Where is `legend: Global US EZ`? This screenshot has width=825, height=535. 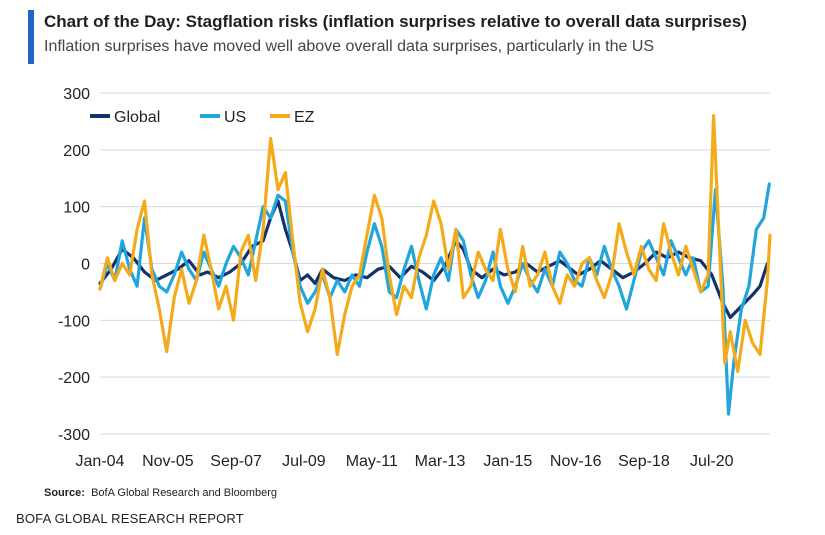 legend: Global US EZ is located at coordinates (202, 117).